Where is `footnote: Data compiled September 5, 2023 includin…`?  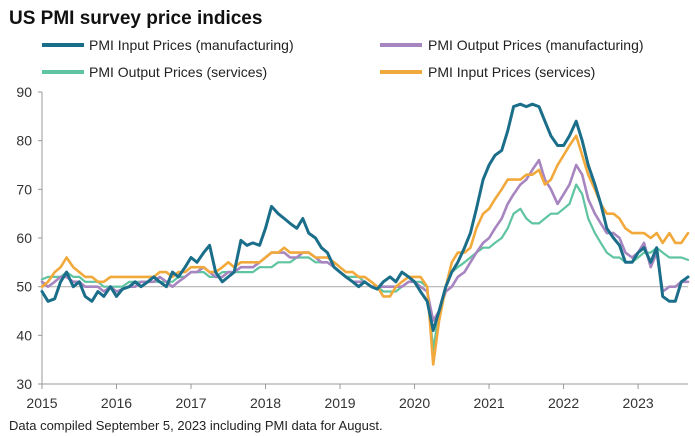 footnote: Data compiled September 5, 2023 includin… is located at coordinates (196, 425).